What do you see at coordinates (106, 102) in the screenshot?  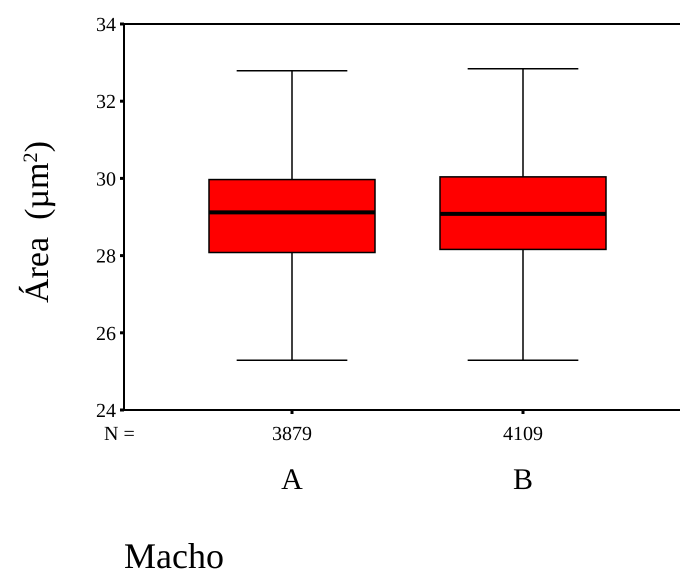 I see `y-tick-label: 32` at bounding box center [106, 102].